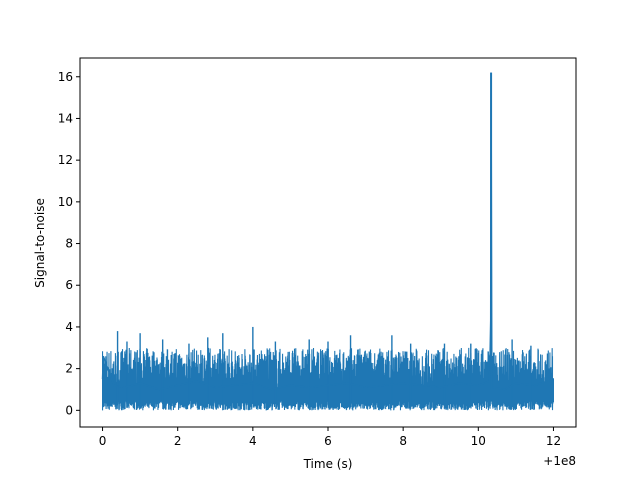 The height and width of the screenshot is (480, 640). What do you see at coordinates (65, 160) in the screenshot?
I see `y-tick-label: 12` at bounding box center [65, 160].